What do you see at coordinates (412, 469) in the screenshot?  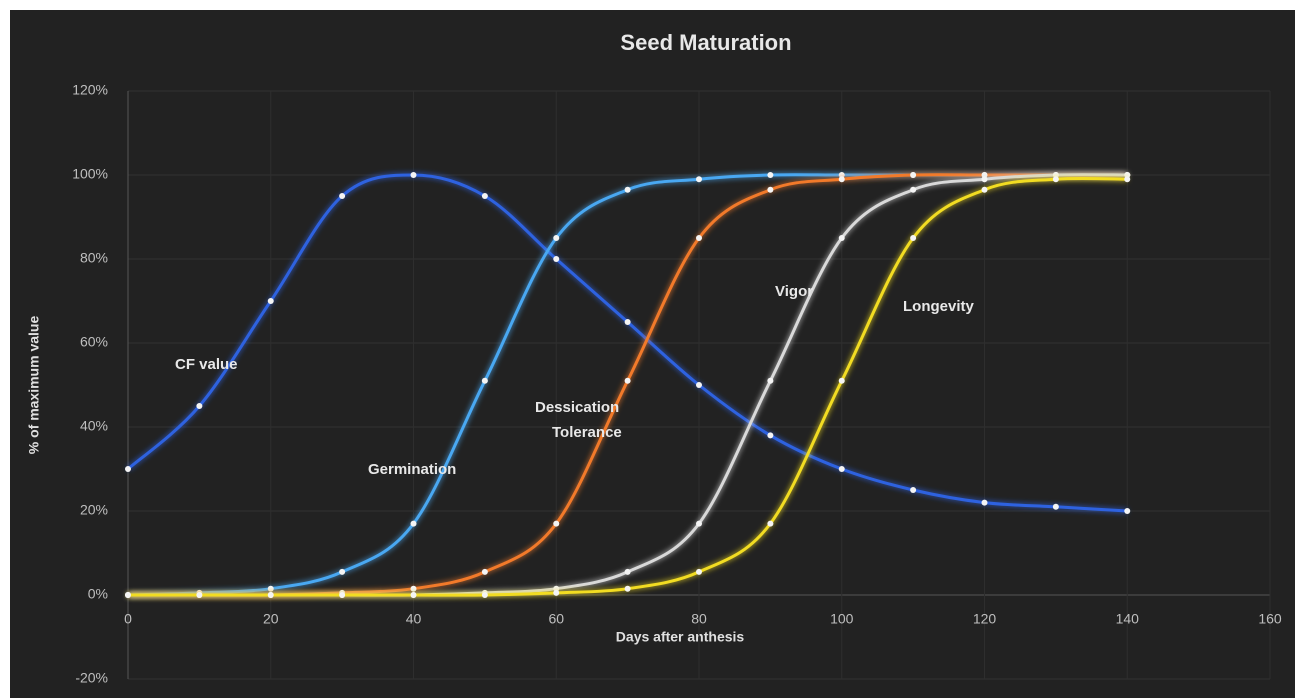 I see `annotation: Germination` at bounding box center [412, 469].